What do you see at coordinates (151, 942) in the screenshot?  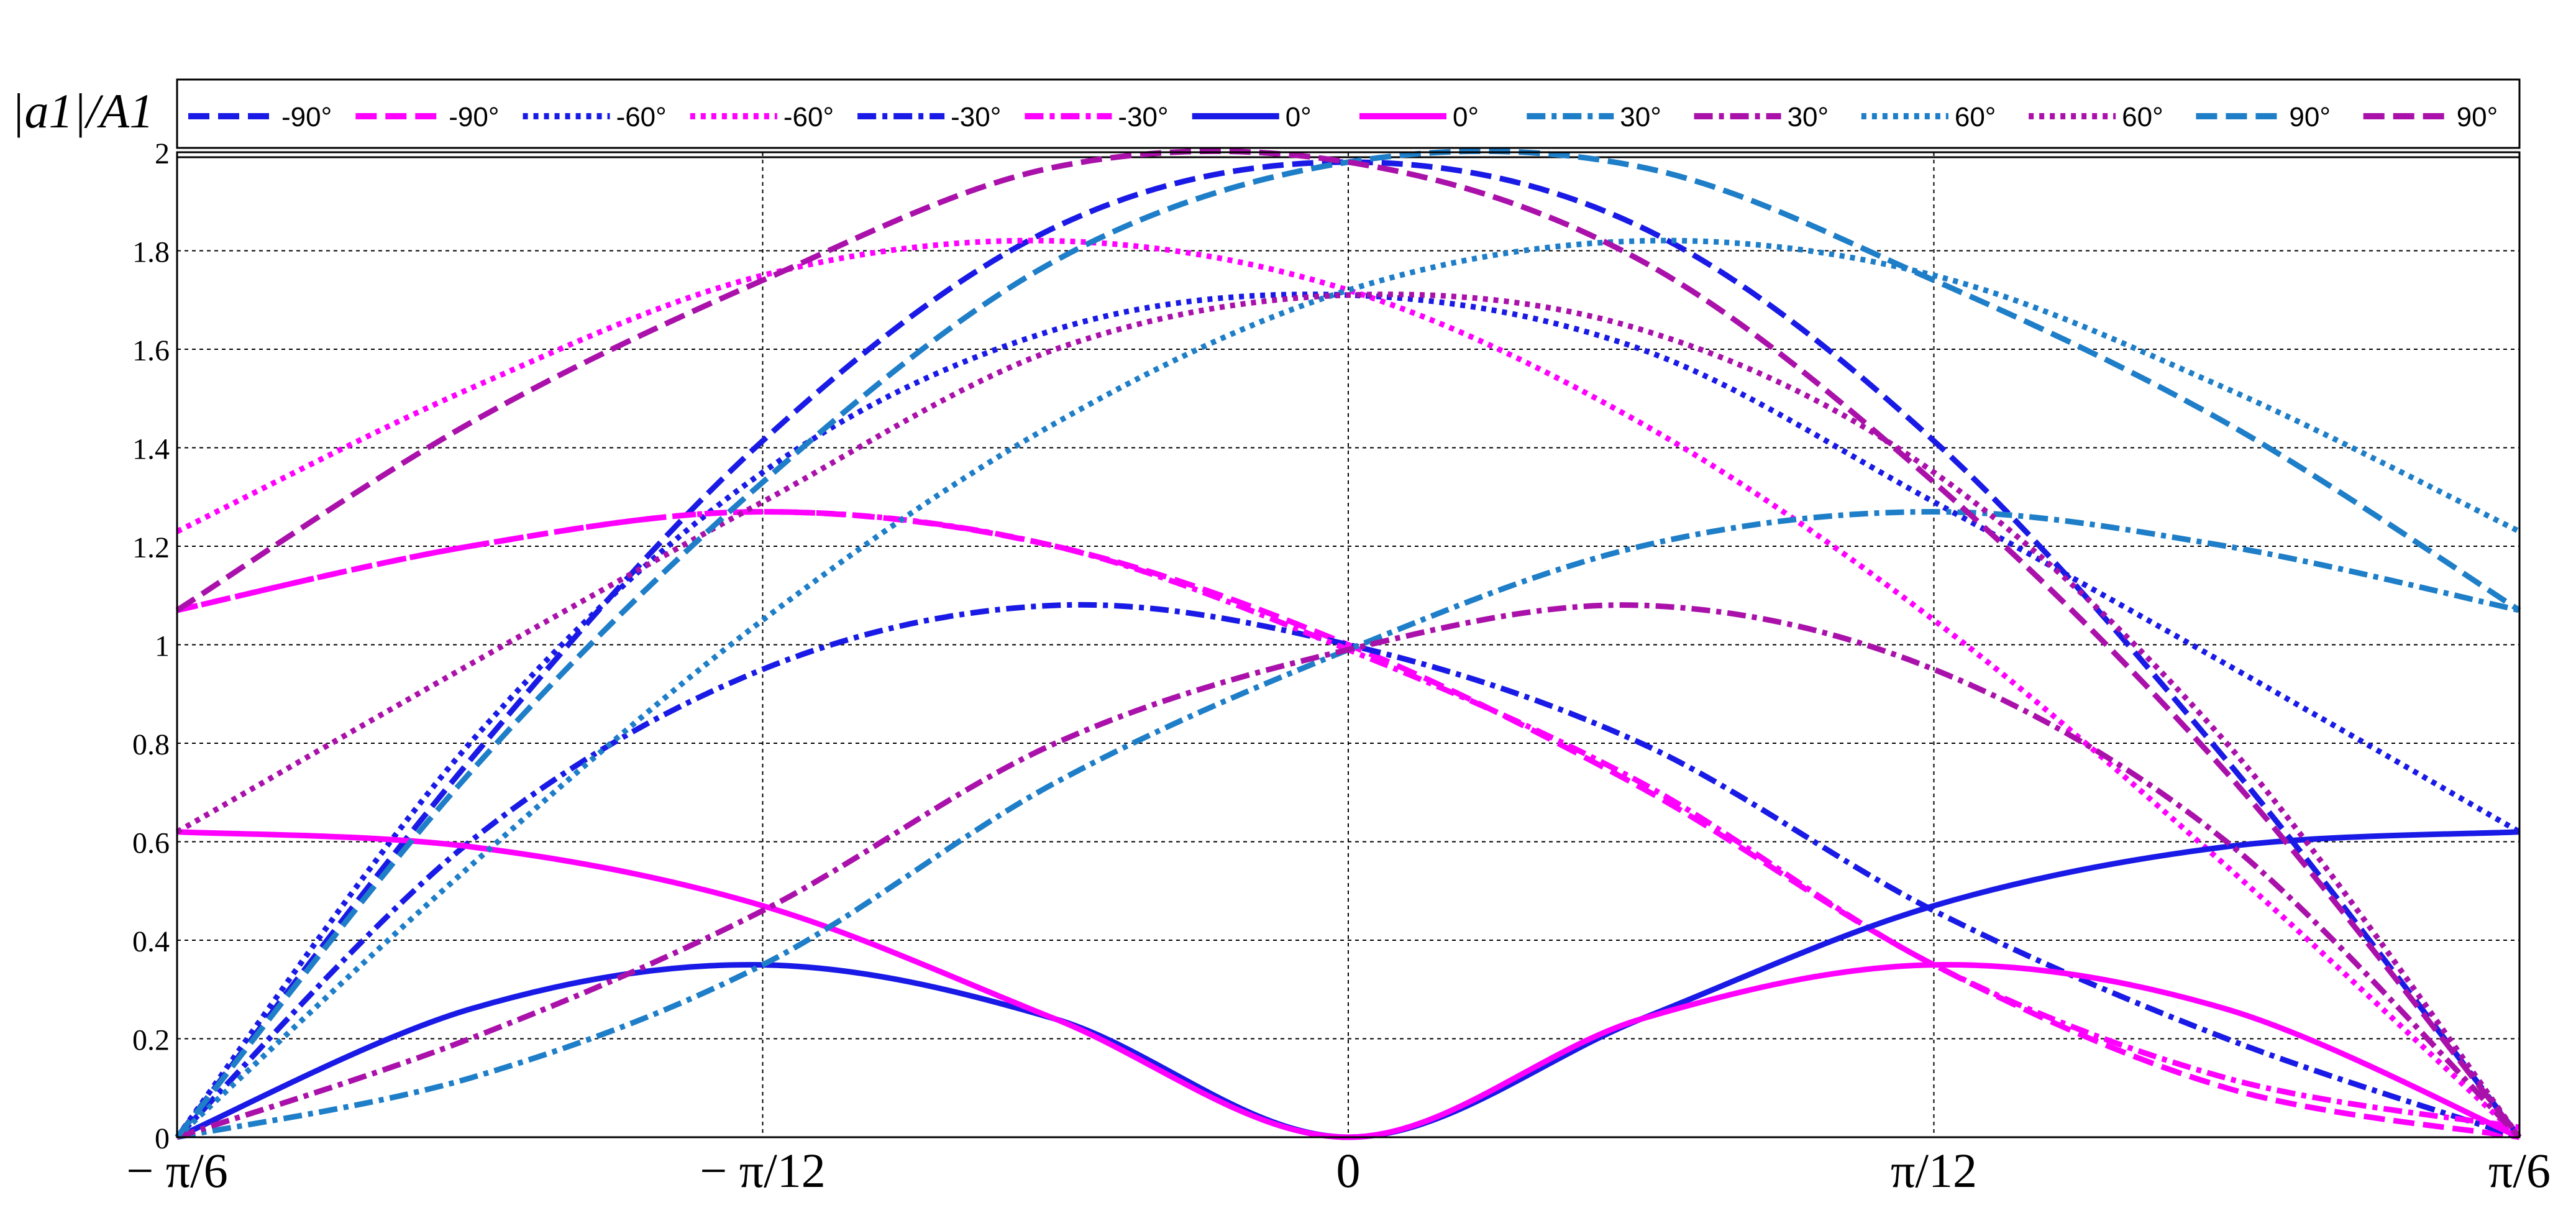 I see `y-tick-label: 0.4` at bounding box center [151, 942].